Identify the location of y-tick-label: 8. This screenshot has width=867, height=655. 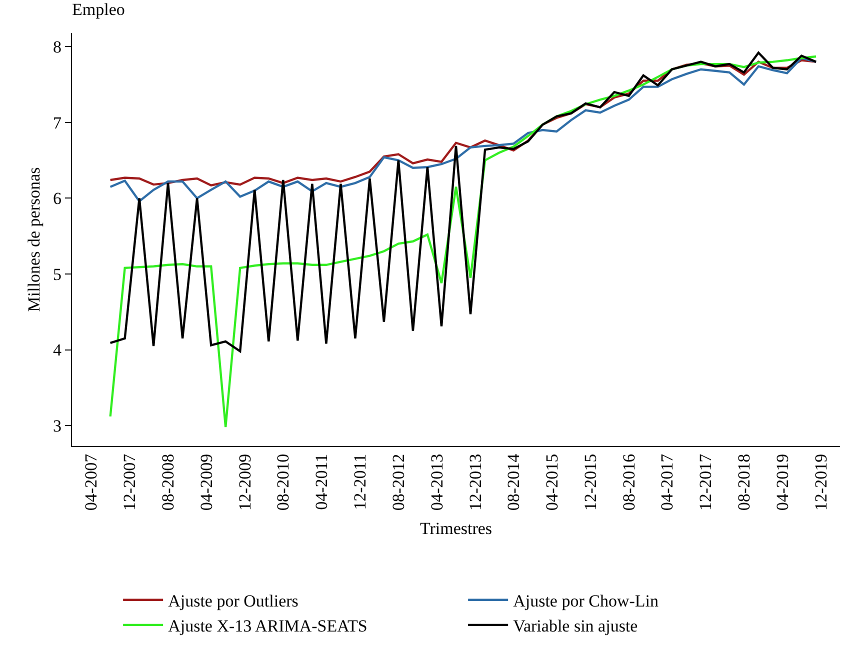
(57, 47).